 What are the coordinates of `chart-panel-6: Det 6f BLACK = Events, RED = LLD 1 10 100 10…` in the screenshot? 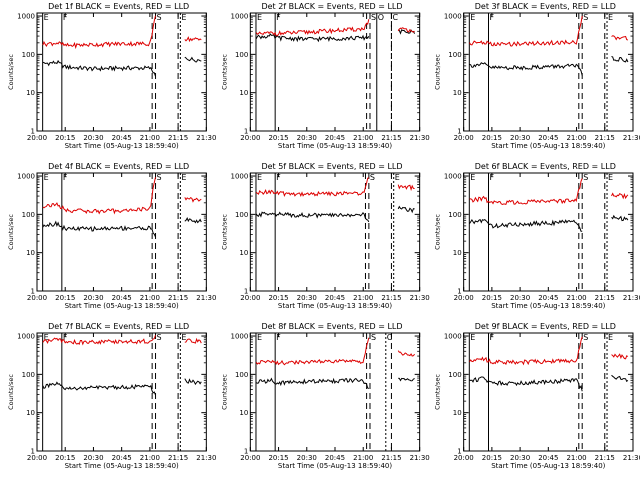 It's located at (537, 236).